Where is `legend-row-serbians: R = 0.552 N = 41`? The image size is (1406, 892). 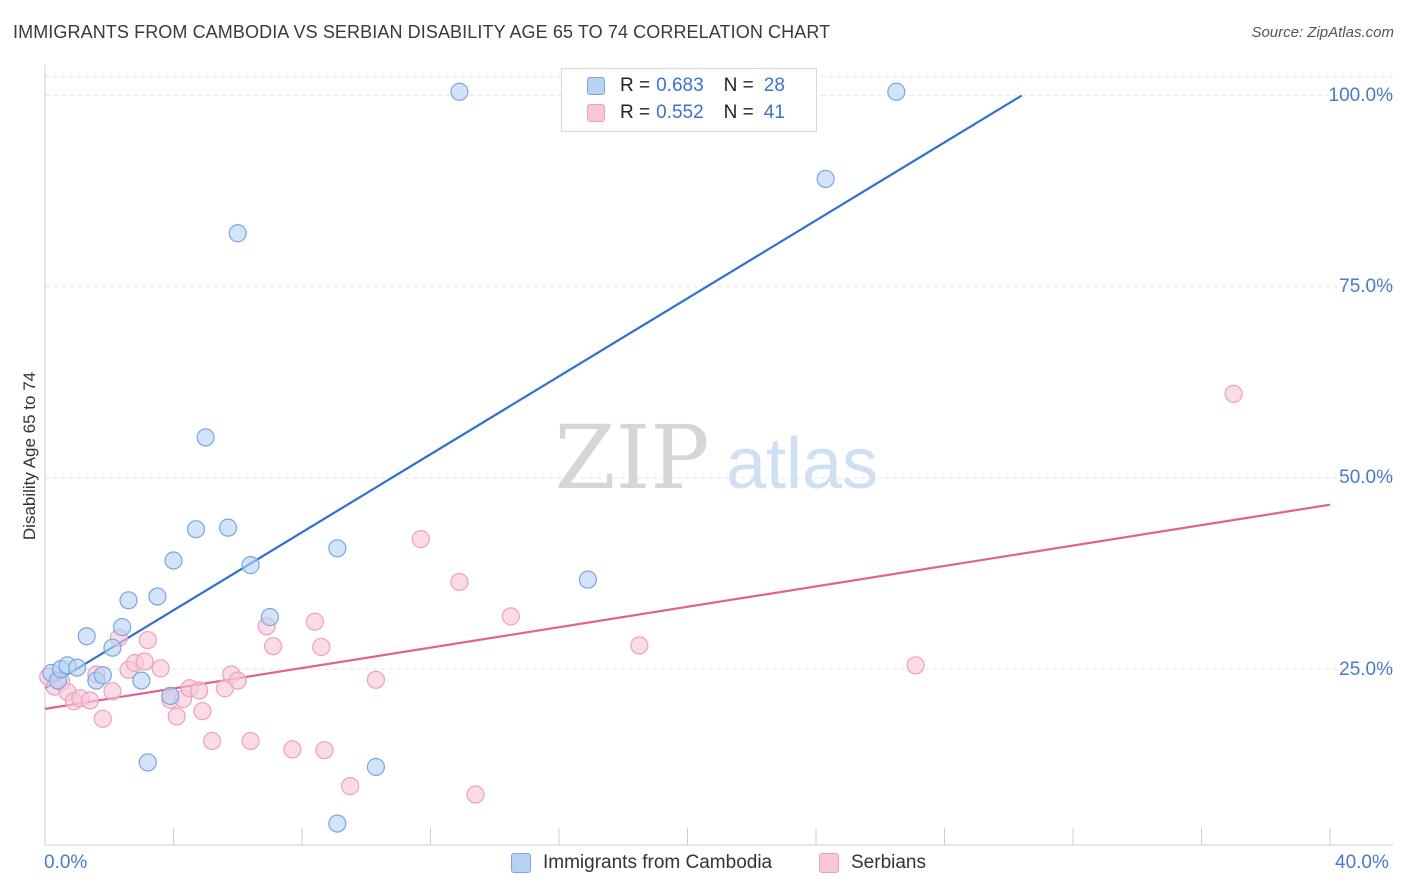 legend-row-serbians: R = 0.552 N = 41 is located at coordinates (686, 113).